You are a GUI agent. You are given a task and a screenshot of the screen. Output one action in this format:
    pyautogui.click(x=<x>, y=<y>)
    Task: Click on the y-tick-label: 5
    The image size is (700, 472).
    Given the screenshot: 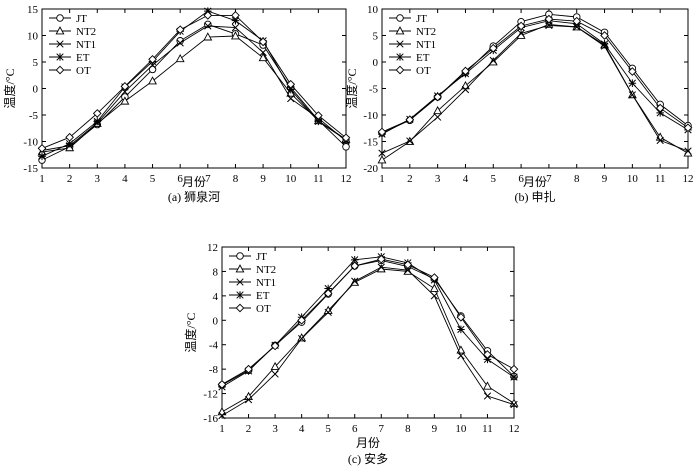 What is the action you would take?
    pyautogui.click(x=376, y=37)
    